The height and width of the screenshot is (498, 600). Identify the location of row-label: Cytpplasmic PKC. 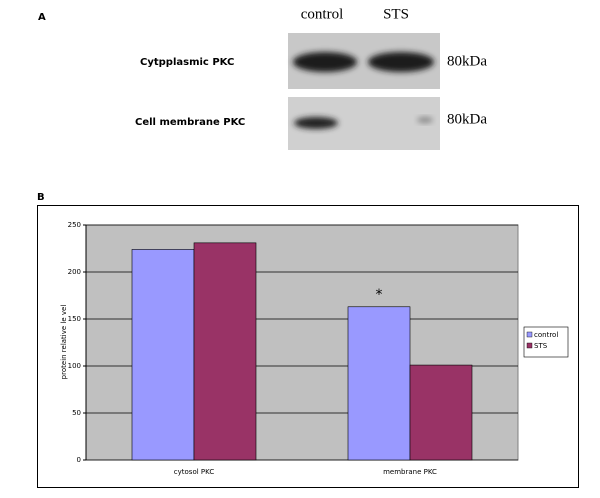
(187, 62).